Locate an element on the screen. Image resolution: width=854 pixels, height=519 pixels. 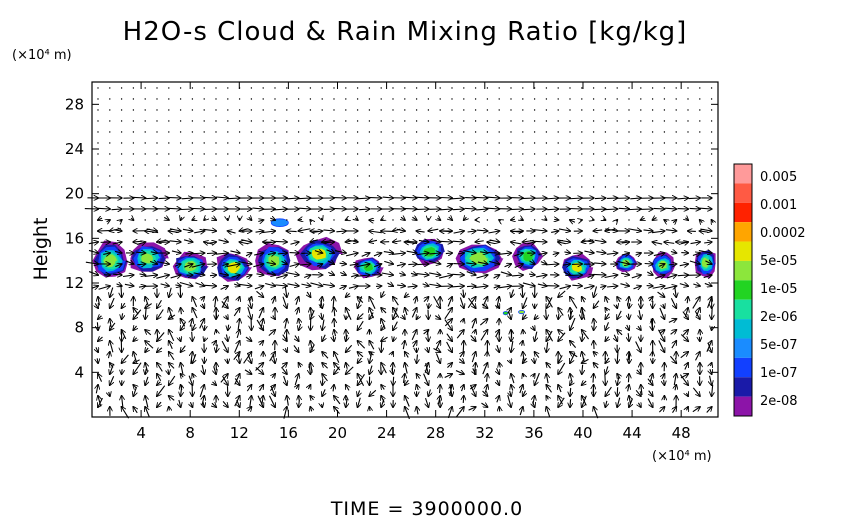
colorbar-level-label: 5e-07 is located at coordinates (779, 345).